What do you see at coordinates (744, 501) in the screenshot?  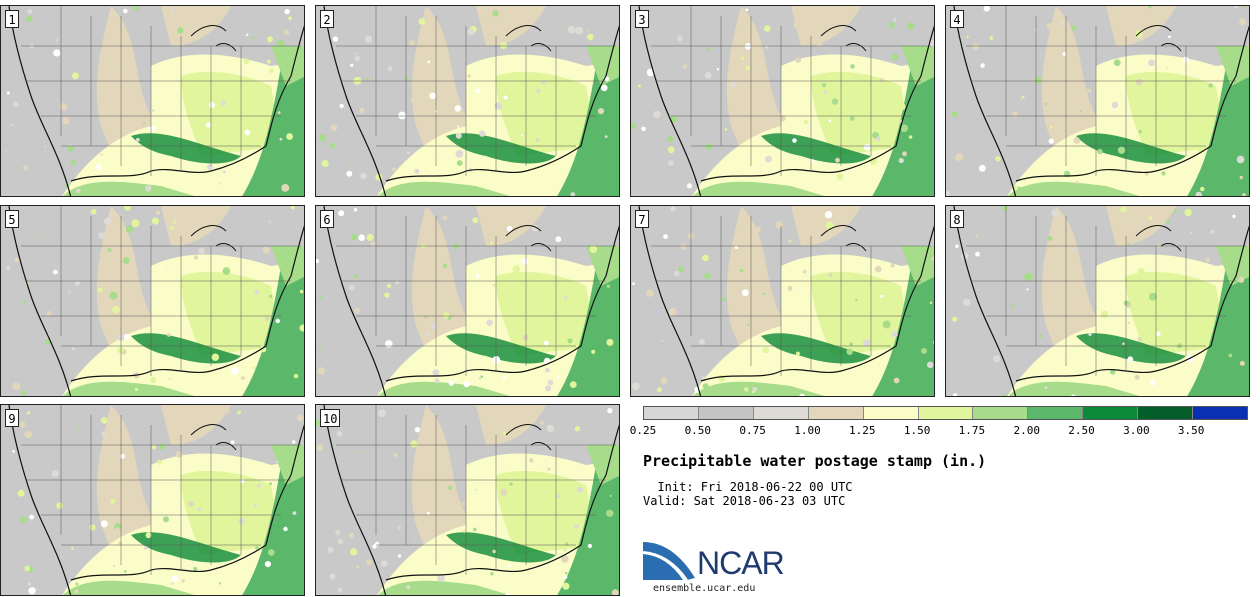 I see `valid-time: Valid: Sat 2018-06-23 03 UTC` at bounding box center [744, 501].